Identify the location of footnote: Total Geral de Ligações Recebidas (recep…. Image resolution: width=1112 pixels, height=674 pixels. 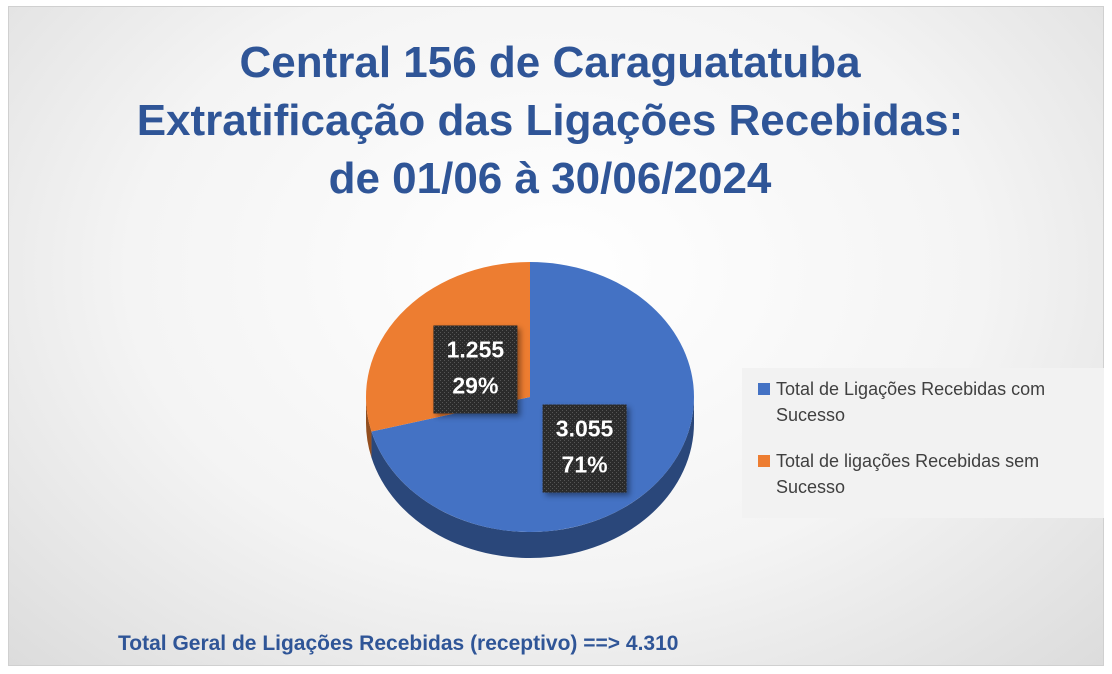
(398, 643).